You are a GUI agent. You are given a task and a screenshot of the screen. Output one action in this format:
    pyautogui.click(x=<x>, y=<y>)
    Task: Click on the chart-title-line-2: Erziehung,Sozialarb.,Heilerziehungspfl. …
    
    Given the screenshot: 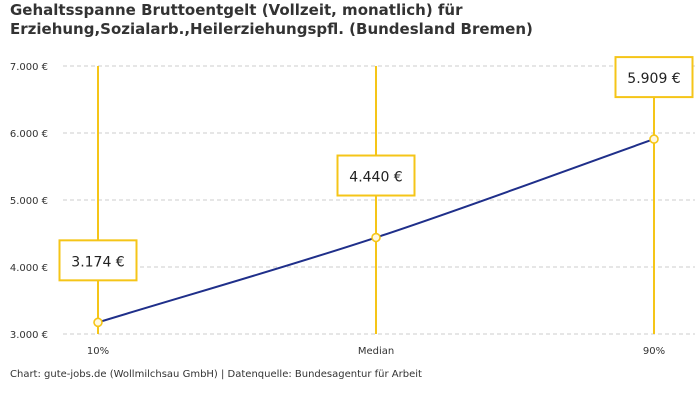 What is the action you would take?
    pyautogui.click(x=271, y=29)
    